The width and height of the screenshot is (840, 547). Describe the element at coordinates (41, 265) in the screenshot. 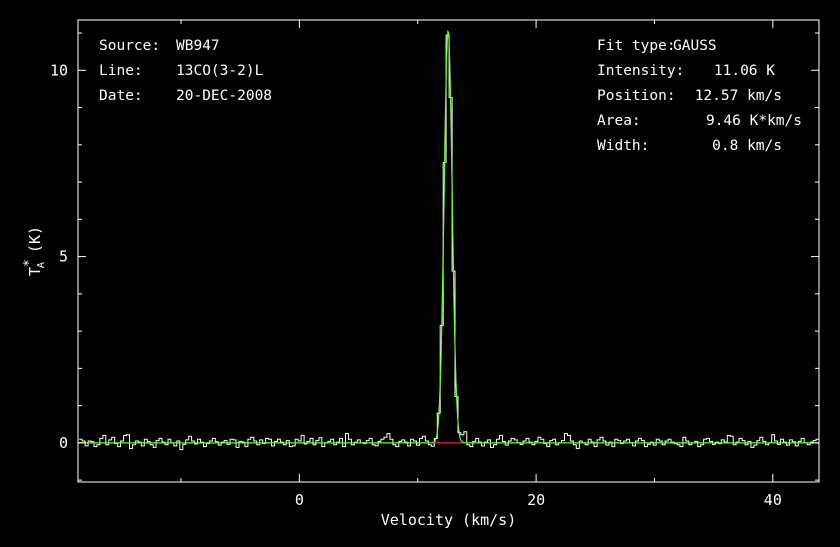

I see `y-axis-label-sub: A` at that location.